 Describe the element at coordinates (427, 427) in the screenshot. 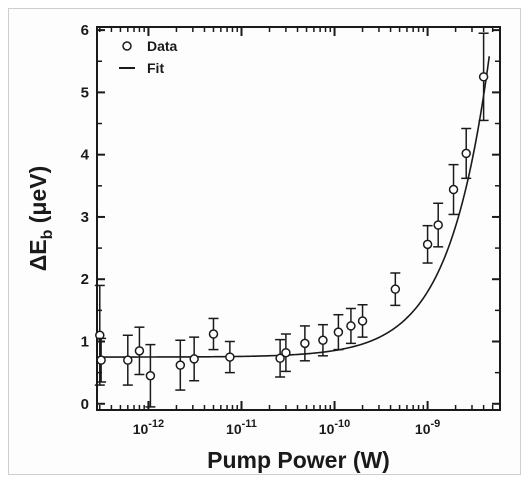

I see `x-tick-label: 10-9` at that location.